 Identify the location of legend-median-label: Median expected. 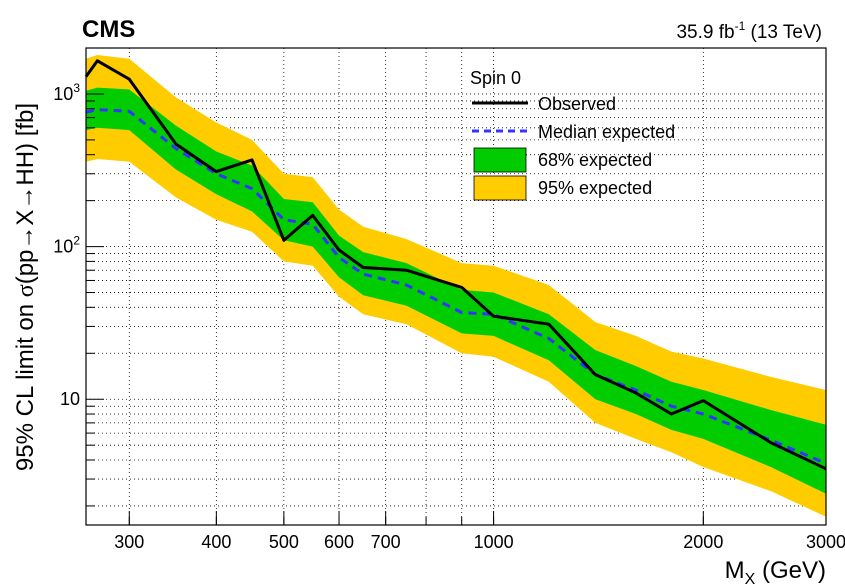
(606, 132).